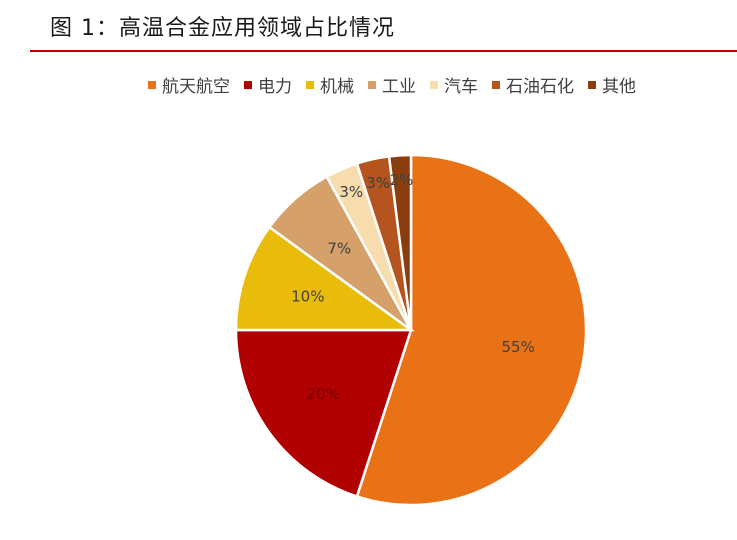 The height and width of the screenshot is (540, 737). Describe the element at coordinates (196, 87) in the screenshot. I see `legend-label: 航天航空` at that location.